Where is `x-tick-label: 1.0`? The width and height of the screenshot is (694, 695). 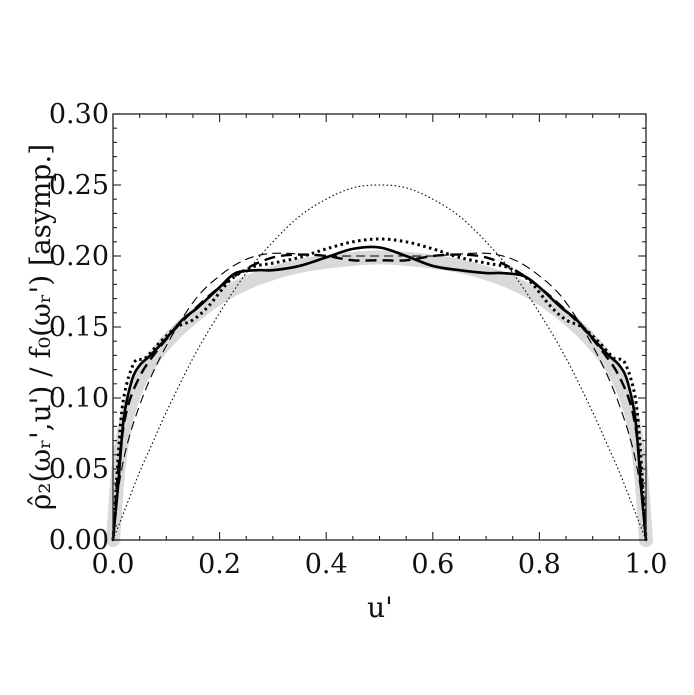 x-tick-label: 1.0 is located at coordinates (646, 564).